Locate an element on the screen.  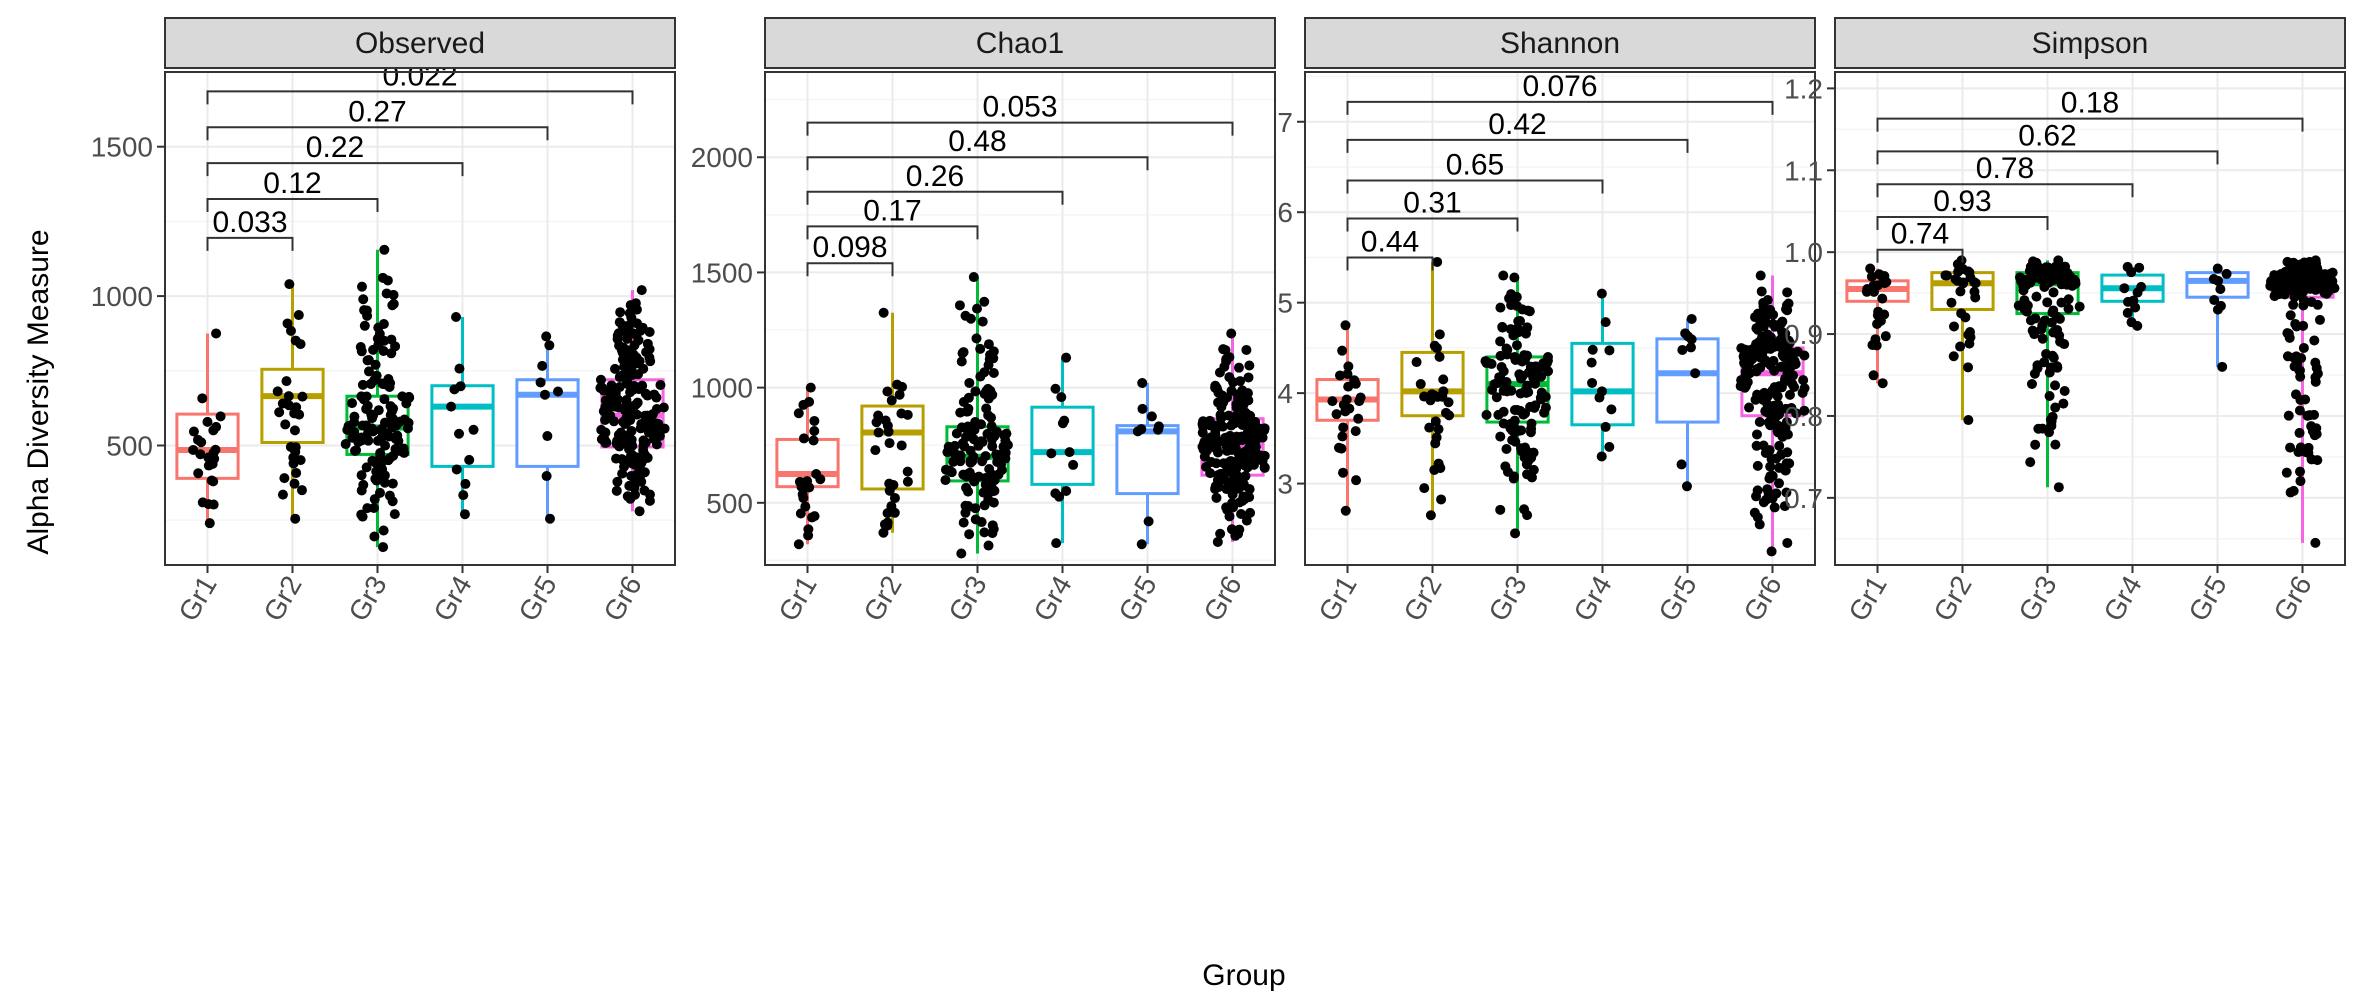
comparison-gr1-gr4: 0.22 is located at coordinates (335, 154).